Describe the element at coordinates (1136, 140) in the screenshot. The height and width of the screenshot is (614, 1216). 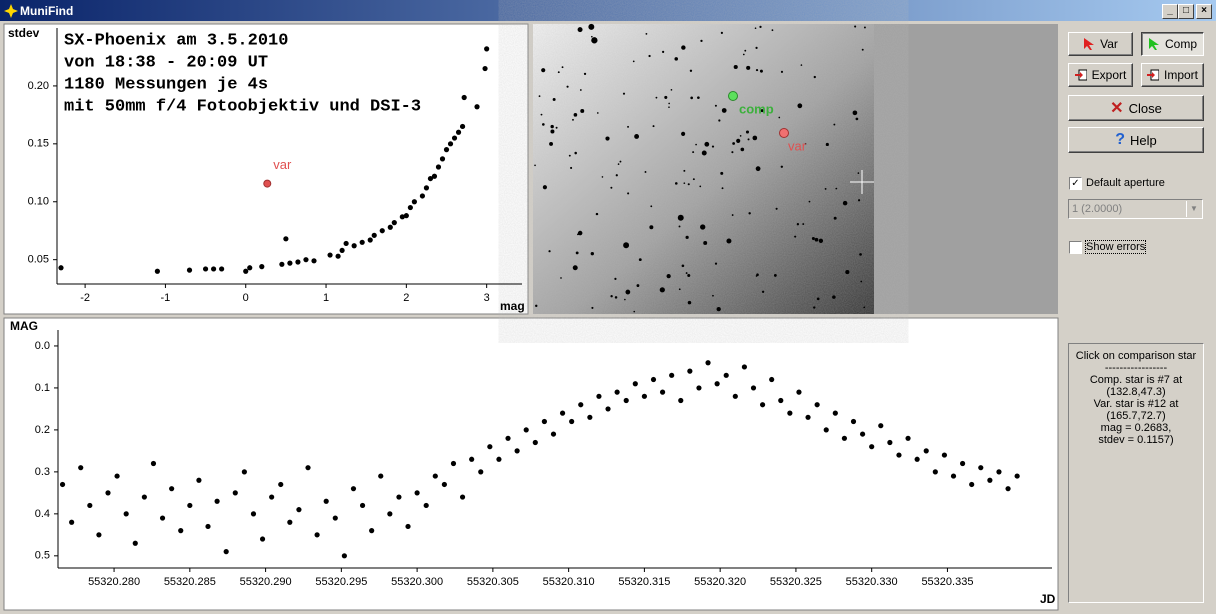
I see `help-button: ? Help` at that location.